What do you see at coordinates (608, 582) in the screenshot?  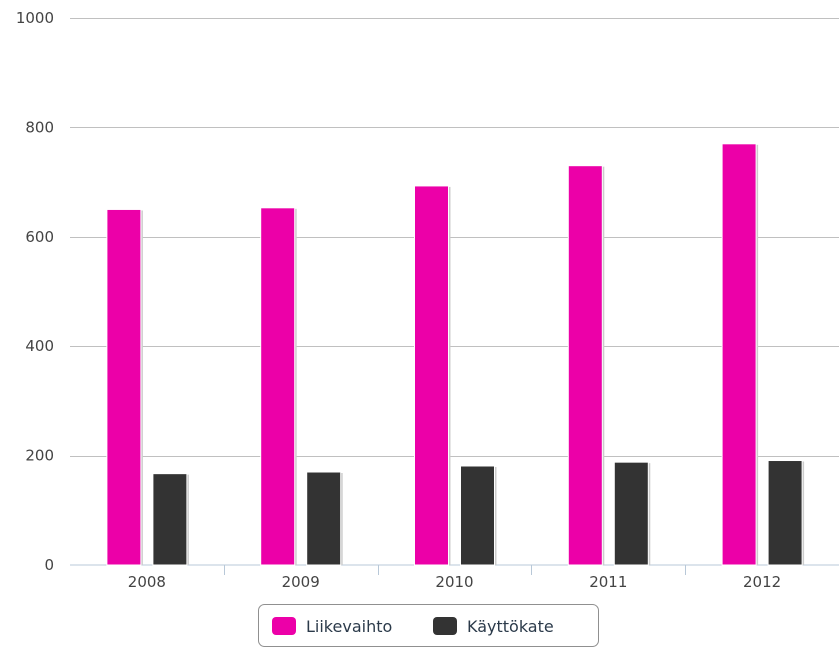 I see `x-tick-label: 2011` at bounding box center [608, 582].